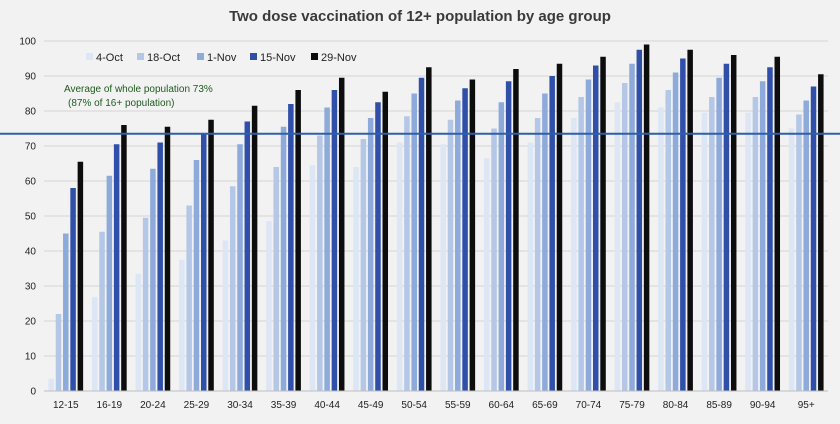  Describe the element at coordinates (31, 182) in the screenshot. I see `y-tick-label: 60` at that location.